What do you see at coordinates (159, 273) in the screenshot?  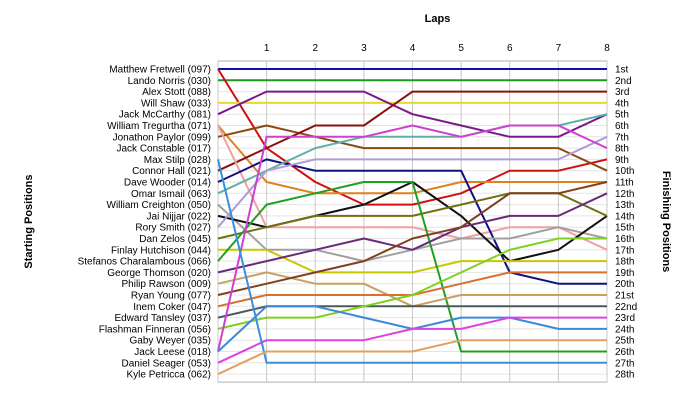 I see `driver-label: George Thomson (020)` at bounding box center [159, 273].